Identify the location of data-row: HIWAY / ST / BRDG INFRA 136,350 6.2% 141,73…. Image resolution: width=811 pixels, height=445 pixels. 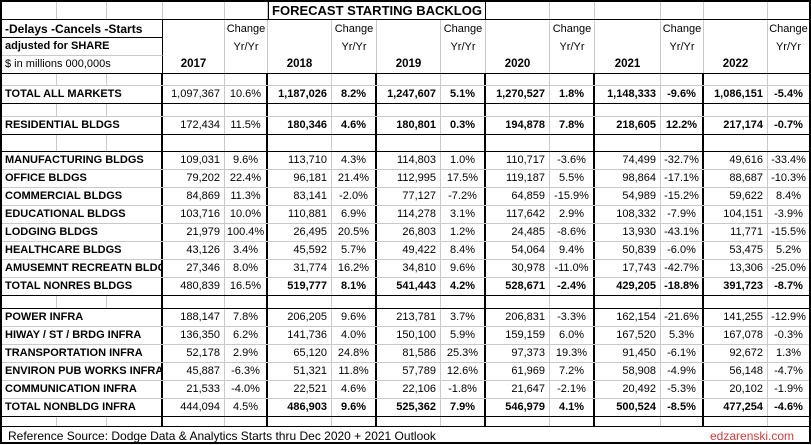
(405, 336).